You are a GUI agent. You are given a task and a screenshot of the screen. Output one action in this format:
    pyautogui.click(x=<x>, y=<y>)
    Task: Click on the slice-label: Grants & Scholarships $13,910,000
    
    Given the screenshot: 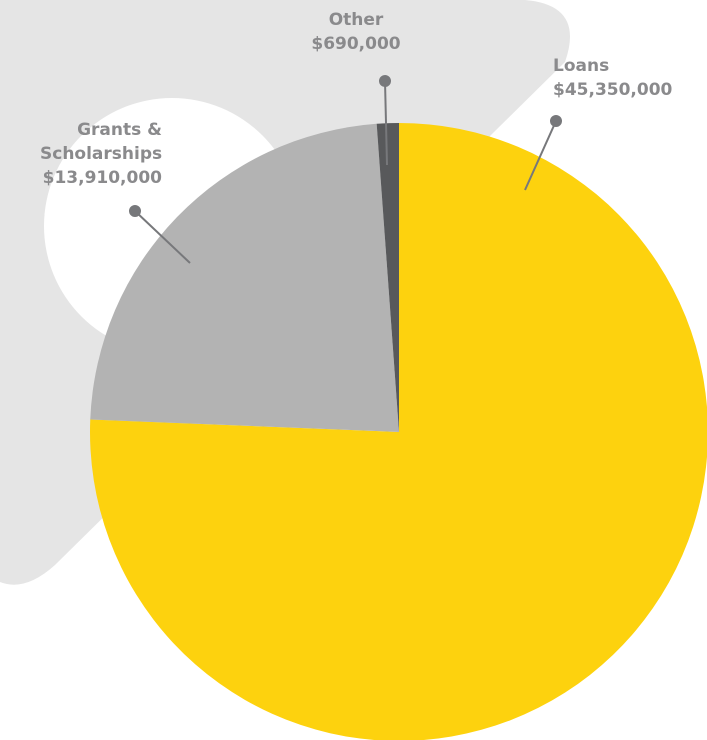 What is the action you would take?
    pyautogui.click(x=81, y=154)
    